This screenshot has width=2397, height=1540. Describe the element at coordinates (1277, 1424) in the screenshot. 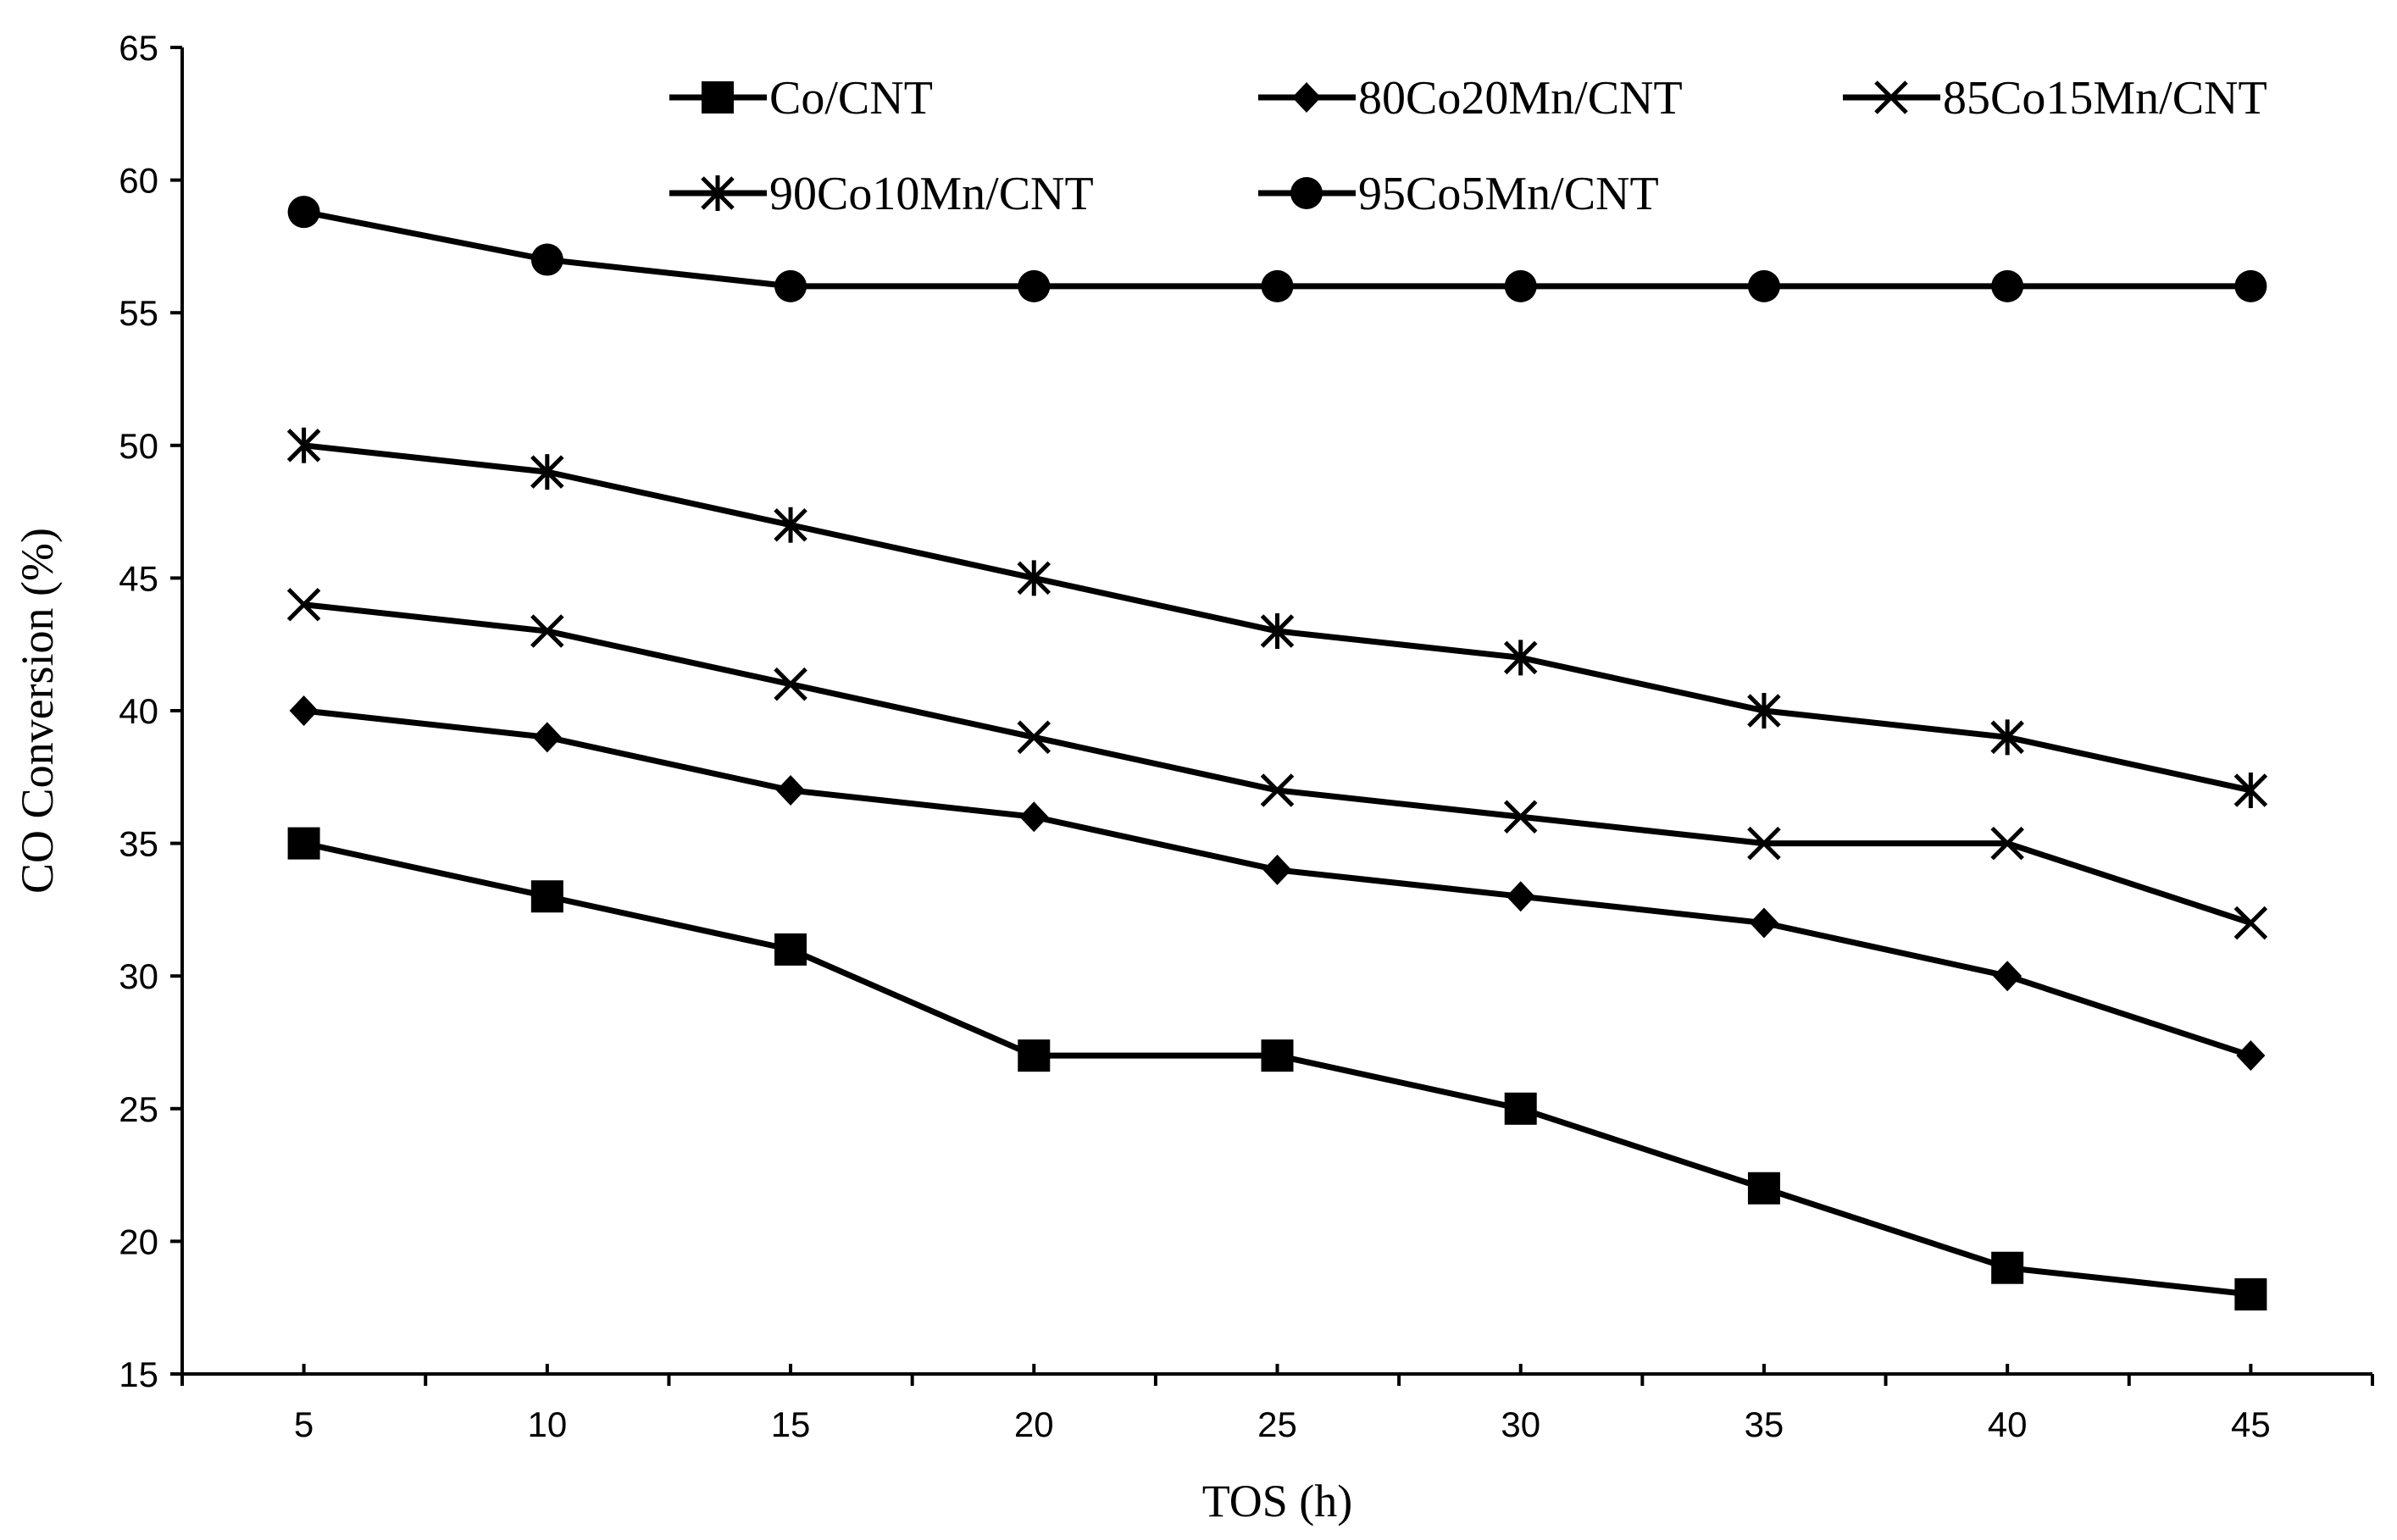

I see `x-tick-label: 25` at that location.